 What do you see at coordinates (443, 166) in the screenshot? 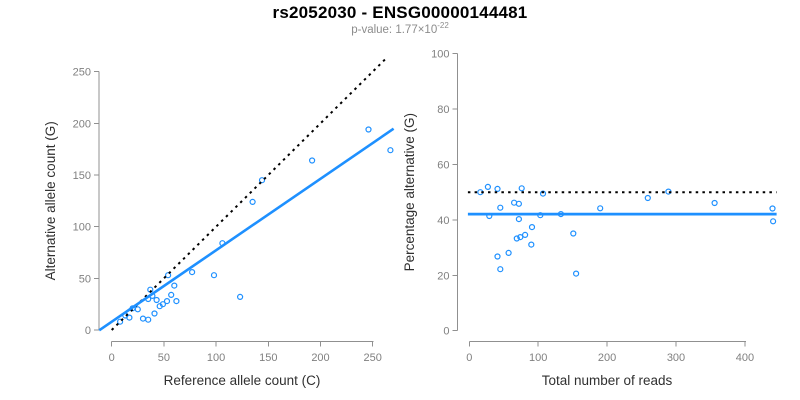
I see `y-tick-label: 60` at bounding box center [443, 166].